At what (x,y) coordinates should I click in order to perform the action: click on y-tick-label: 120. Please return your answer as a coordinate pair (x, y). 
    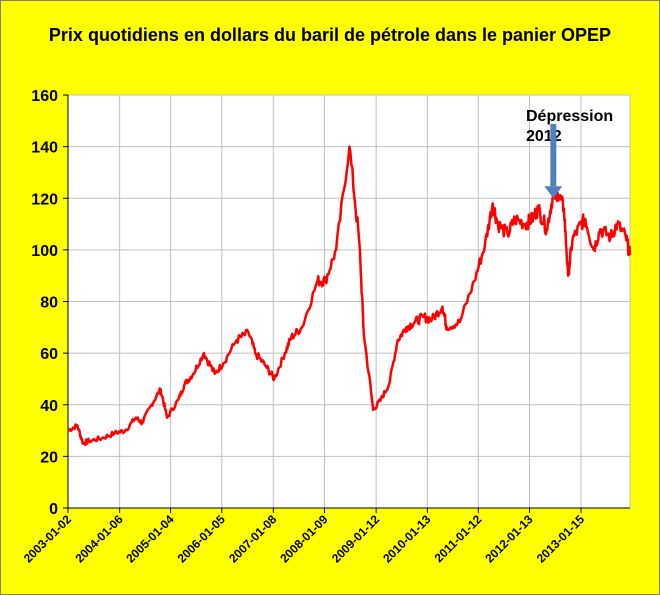
    Looking at the image, I should click on (44, 199).